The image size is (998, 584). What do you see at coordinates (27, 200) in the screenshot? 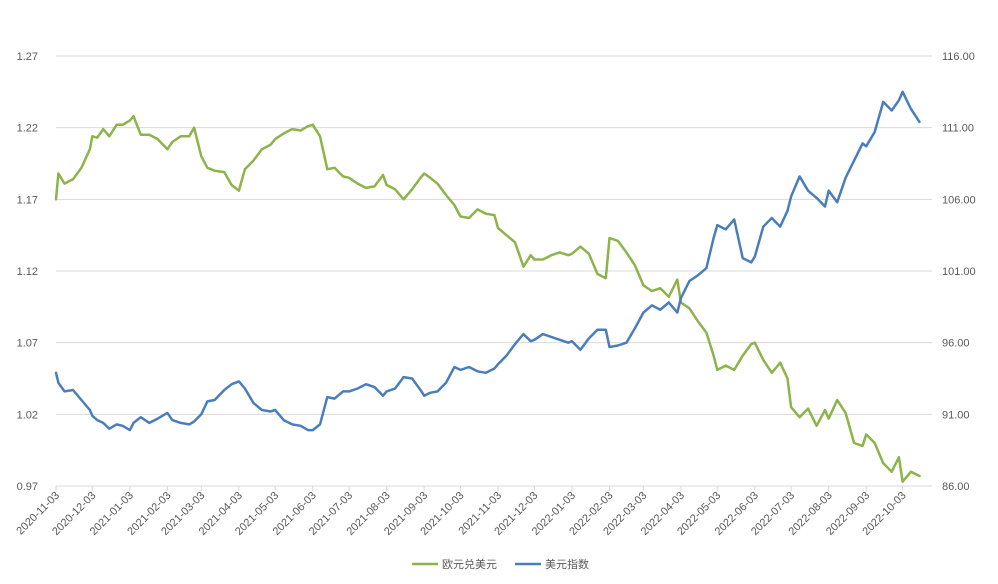
I see `left-y-tick-label: 1.17` at bounding box center [27, 200].